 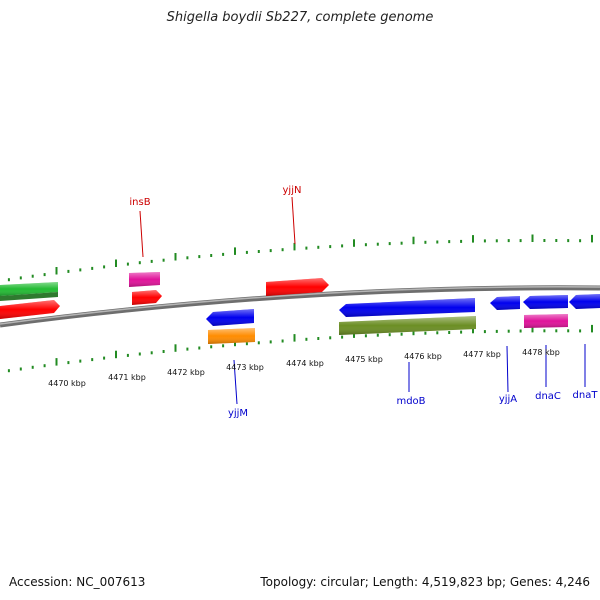 I want to click on scale-label: 4477 kbp, so click(x=482, y=354).